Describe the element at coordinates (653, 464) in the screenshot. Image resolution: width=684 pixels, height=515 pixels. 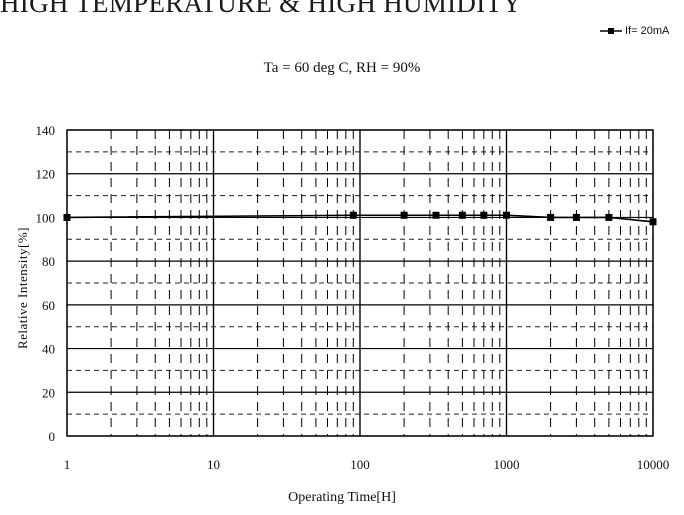
I see `x-tick-label: 10000` at that location.